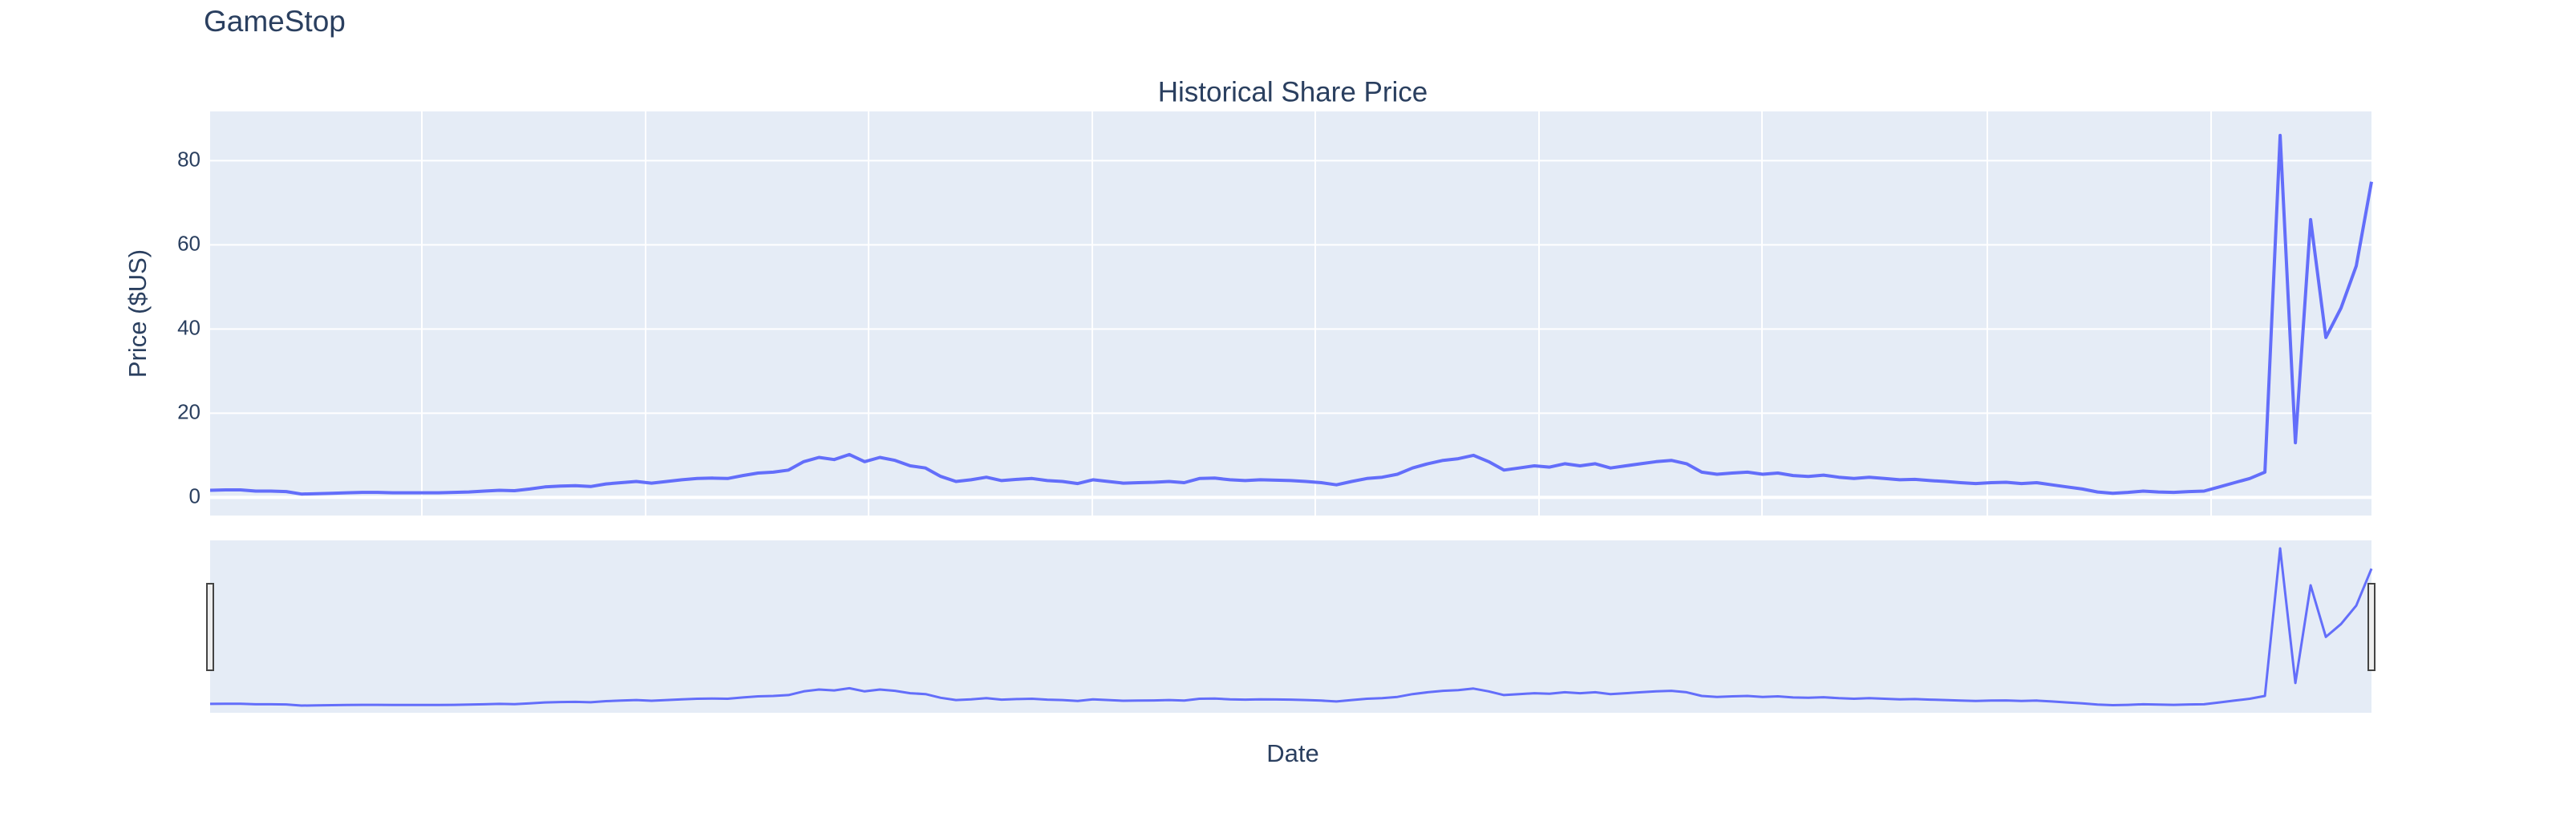  I want to click on range-handle-left, so click(210, 627).